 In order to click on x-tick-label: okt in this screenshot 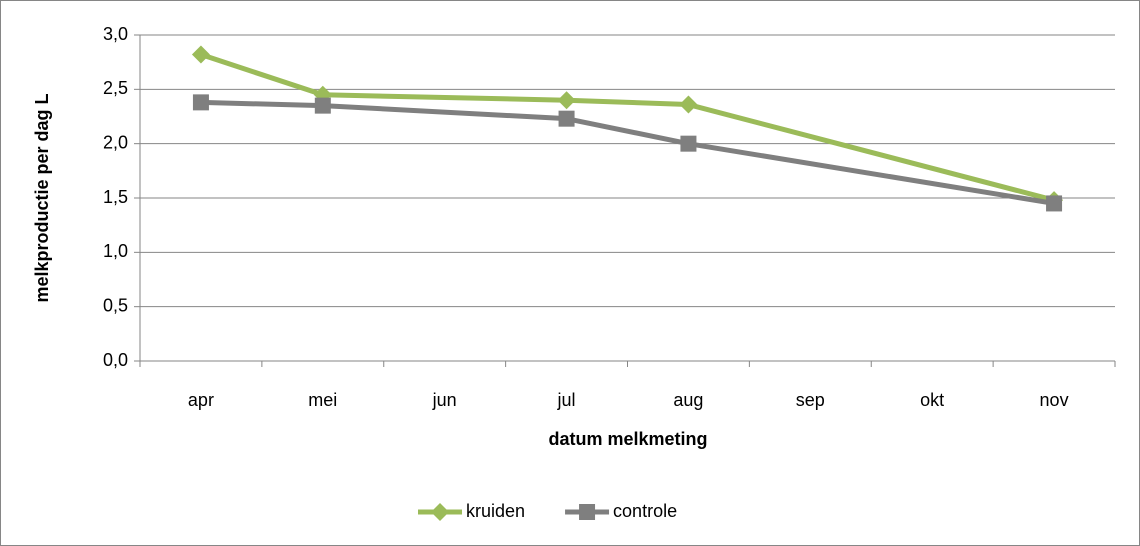, I will do `click(932, 400)`.